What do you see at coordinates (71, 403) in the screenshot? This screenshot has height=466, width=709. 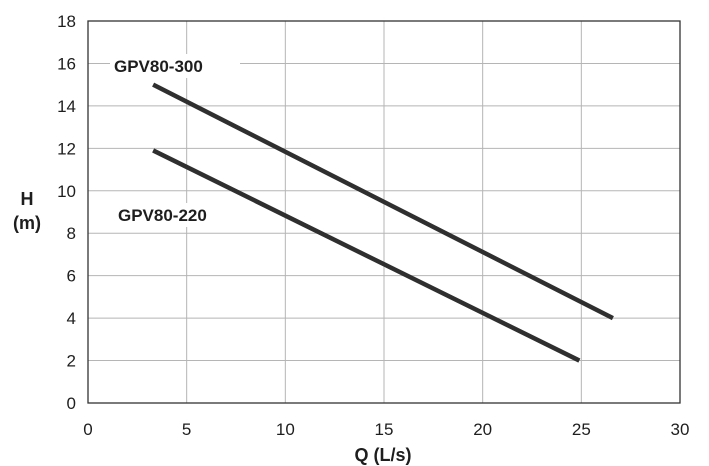 I see `y-tick-label-0: 0` at bounding box center [71, 403].